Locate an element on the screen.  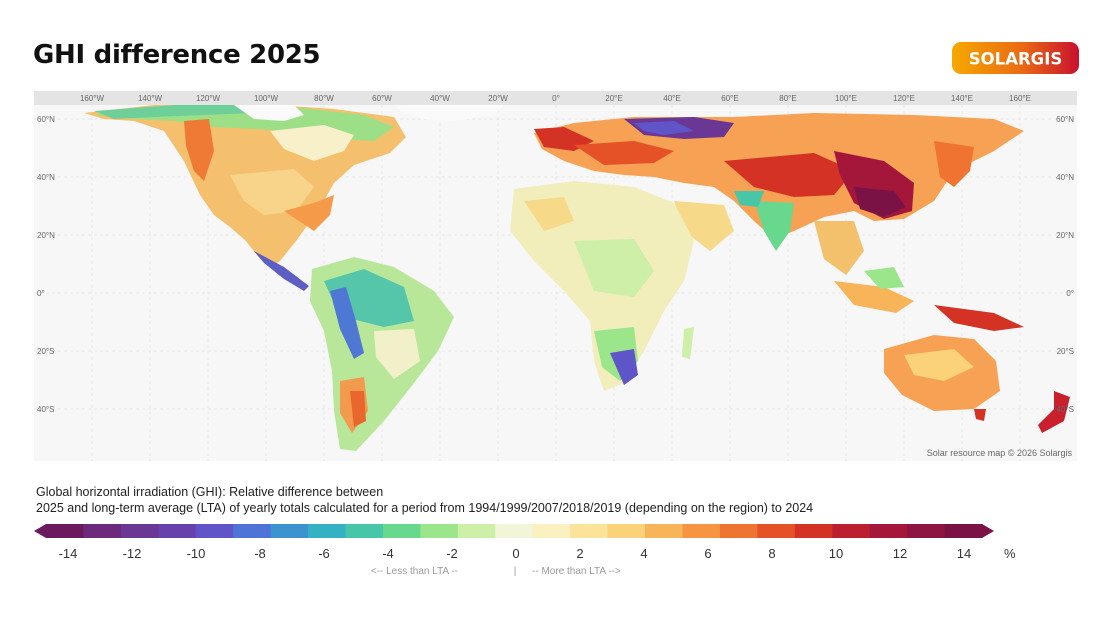
lon-label: 120°E is located at coordinates (904, 98).